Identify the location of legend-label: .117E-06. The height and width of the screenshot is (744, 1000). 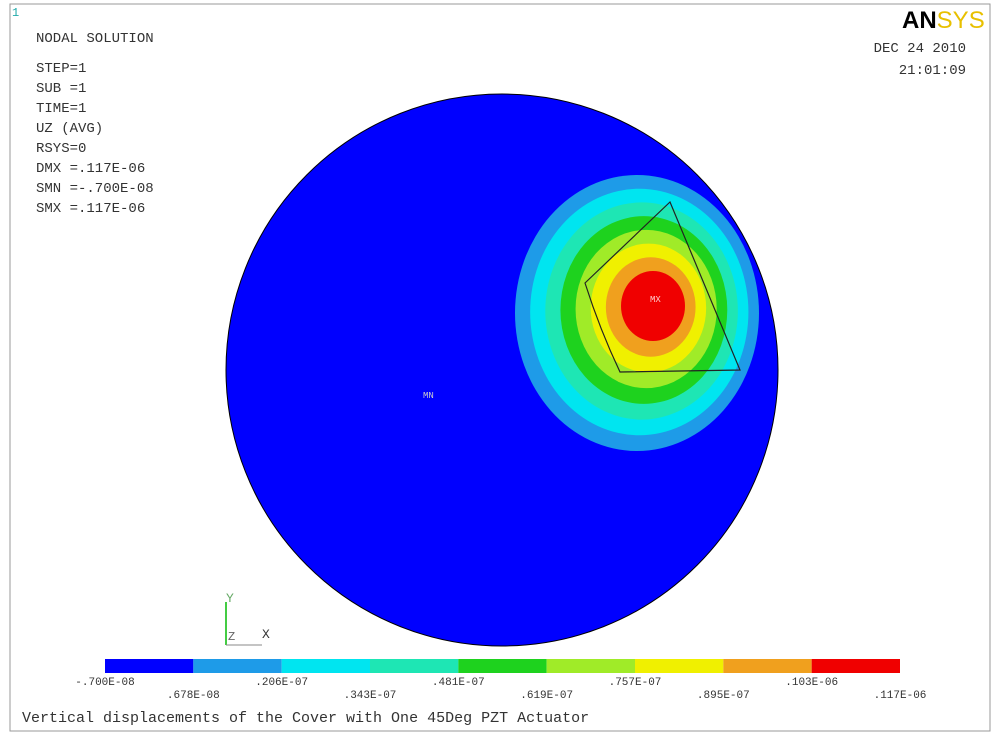
(900, 696).